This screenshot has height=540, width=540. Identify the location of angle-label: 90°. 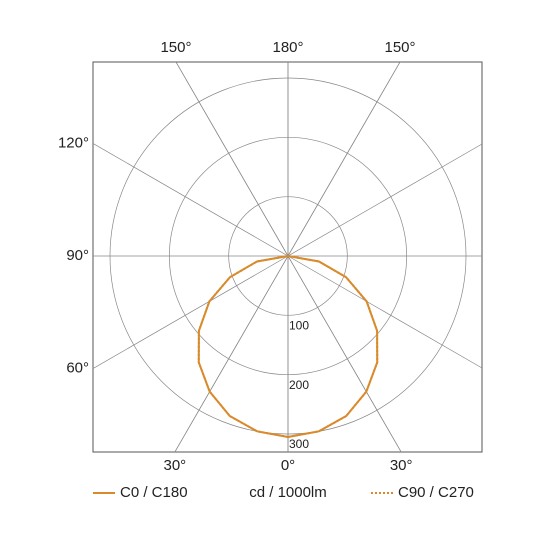
(77, 255).